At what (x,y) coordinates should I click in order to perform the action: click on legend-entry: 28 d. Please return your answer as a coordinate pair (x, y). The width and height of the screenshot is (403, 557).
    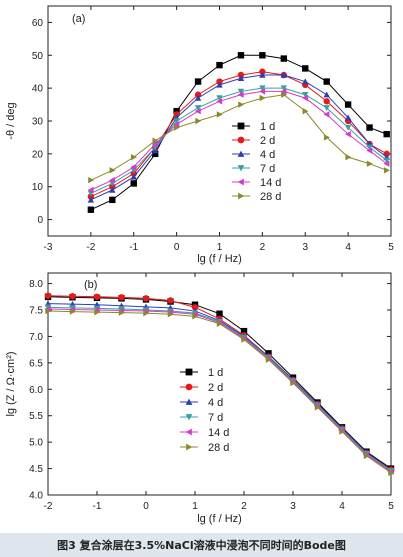
    Looking at the image, I should click on (256, 197).